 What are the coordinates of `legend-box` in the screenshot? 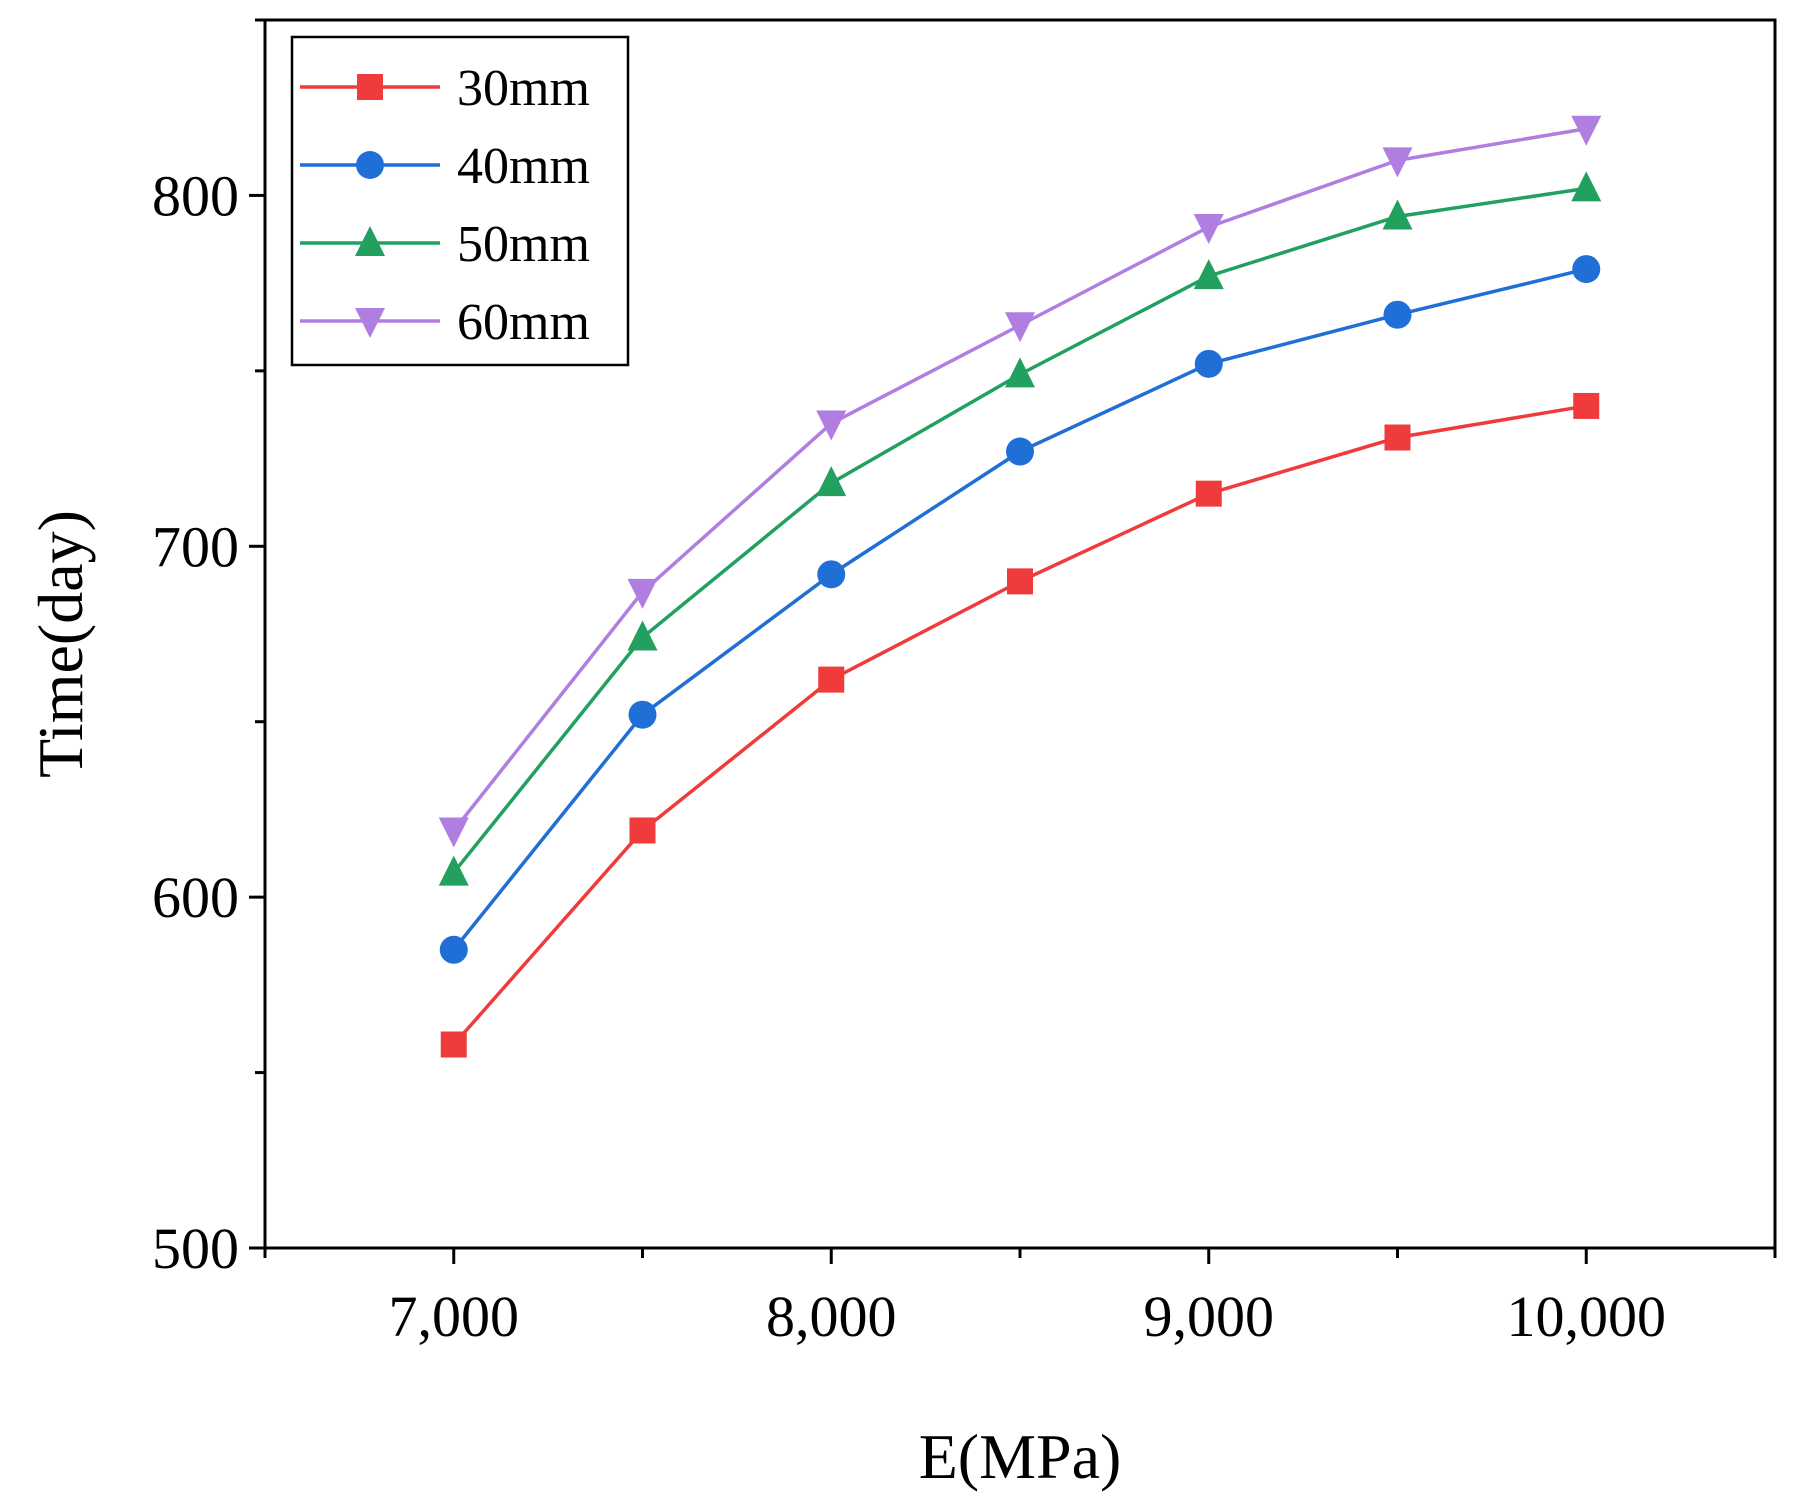 It's located at (460, 201).